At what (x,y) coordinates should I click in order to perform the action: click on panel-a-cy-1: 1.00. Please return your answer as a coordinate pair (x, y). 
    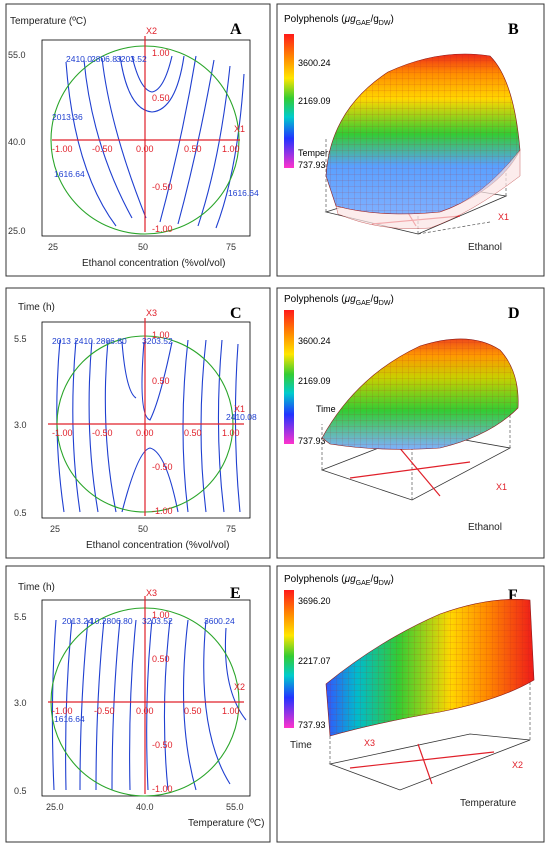
    Looking at the image, I should click on (161, 53).